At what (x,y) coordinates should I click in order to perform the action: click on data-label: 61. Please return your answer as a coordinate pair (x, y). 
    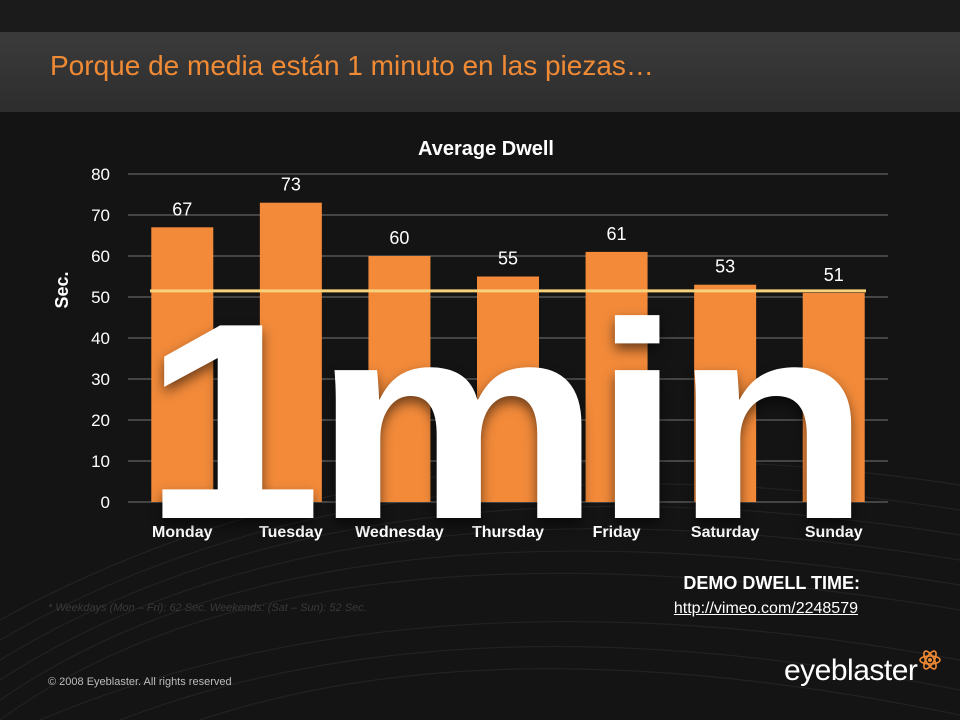
    Looking at the image, I should click on (617, 234).